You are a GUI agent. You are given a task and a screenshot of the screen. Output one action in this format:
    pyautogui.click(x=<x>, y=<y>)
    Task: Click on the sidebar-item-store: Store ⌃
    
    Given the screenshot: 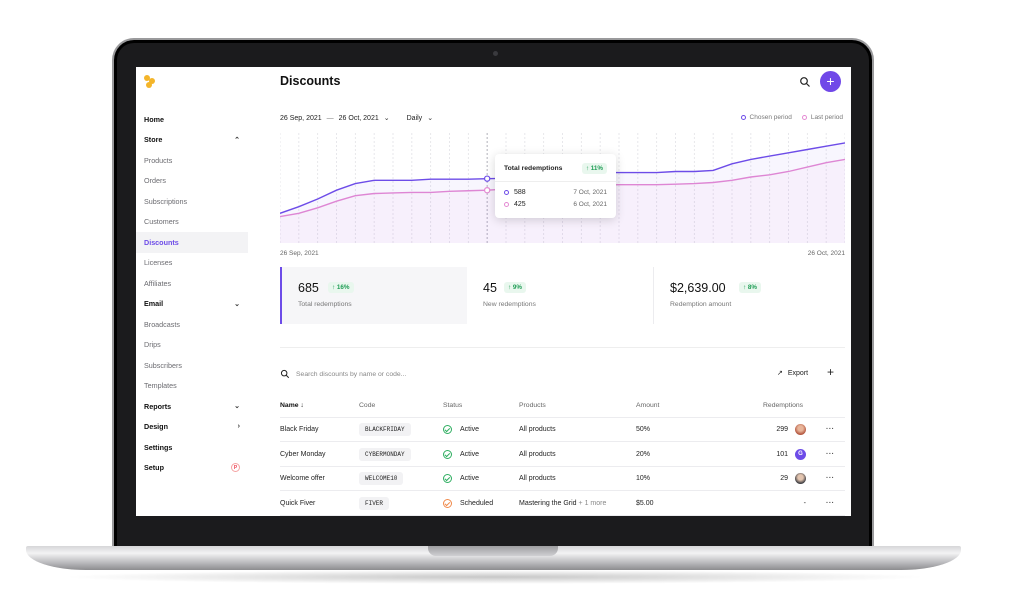 What is the action you would take?
    pyautogui.click(x=192, y=140)
    